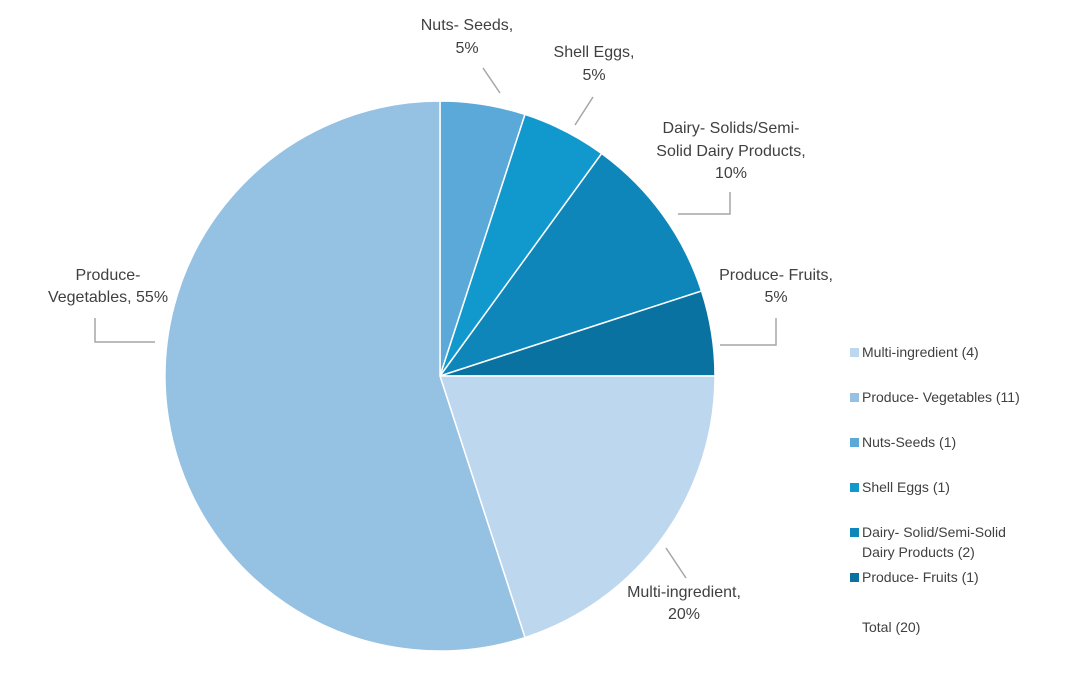  Describe the element at coordinates (918, 552) in the screenshot. I see `legend-label: Dairy Products (2)` at that location.